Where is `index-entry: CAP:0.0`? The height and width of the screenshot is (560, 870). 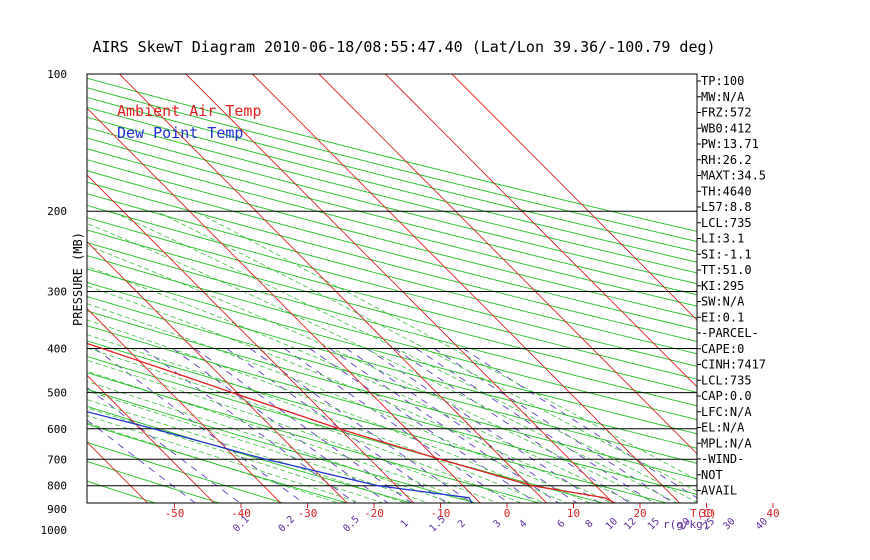 index-entry: CAP:0.0 is located at coordinates (726, 396).